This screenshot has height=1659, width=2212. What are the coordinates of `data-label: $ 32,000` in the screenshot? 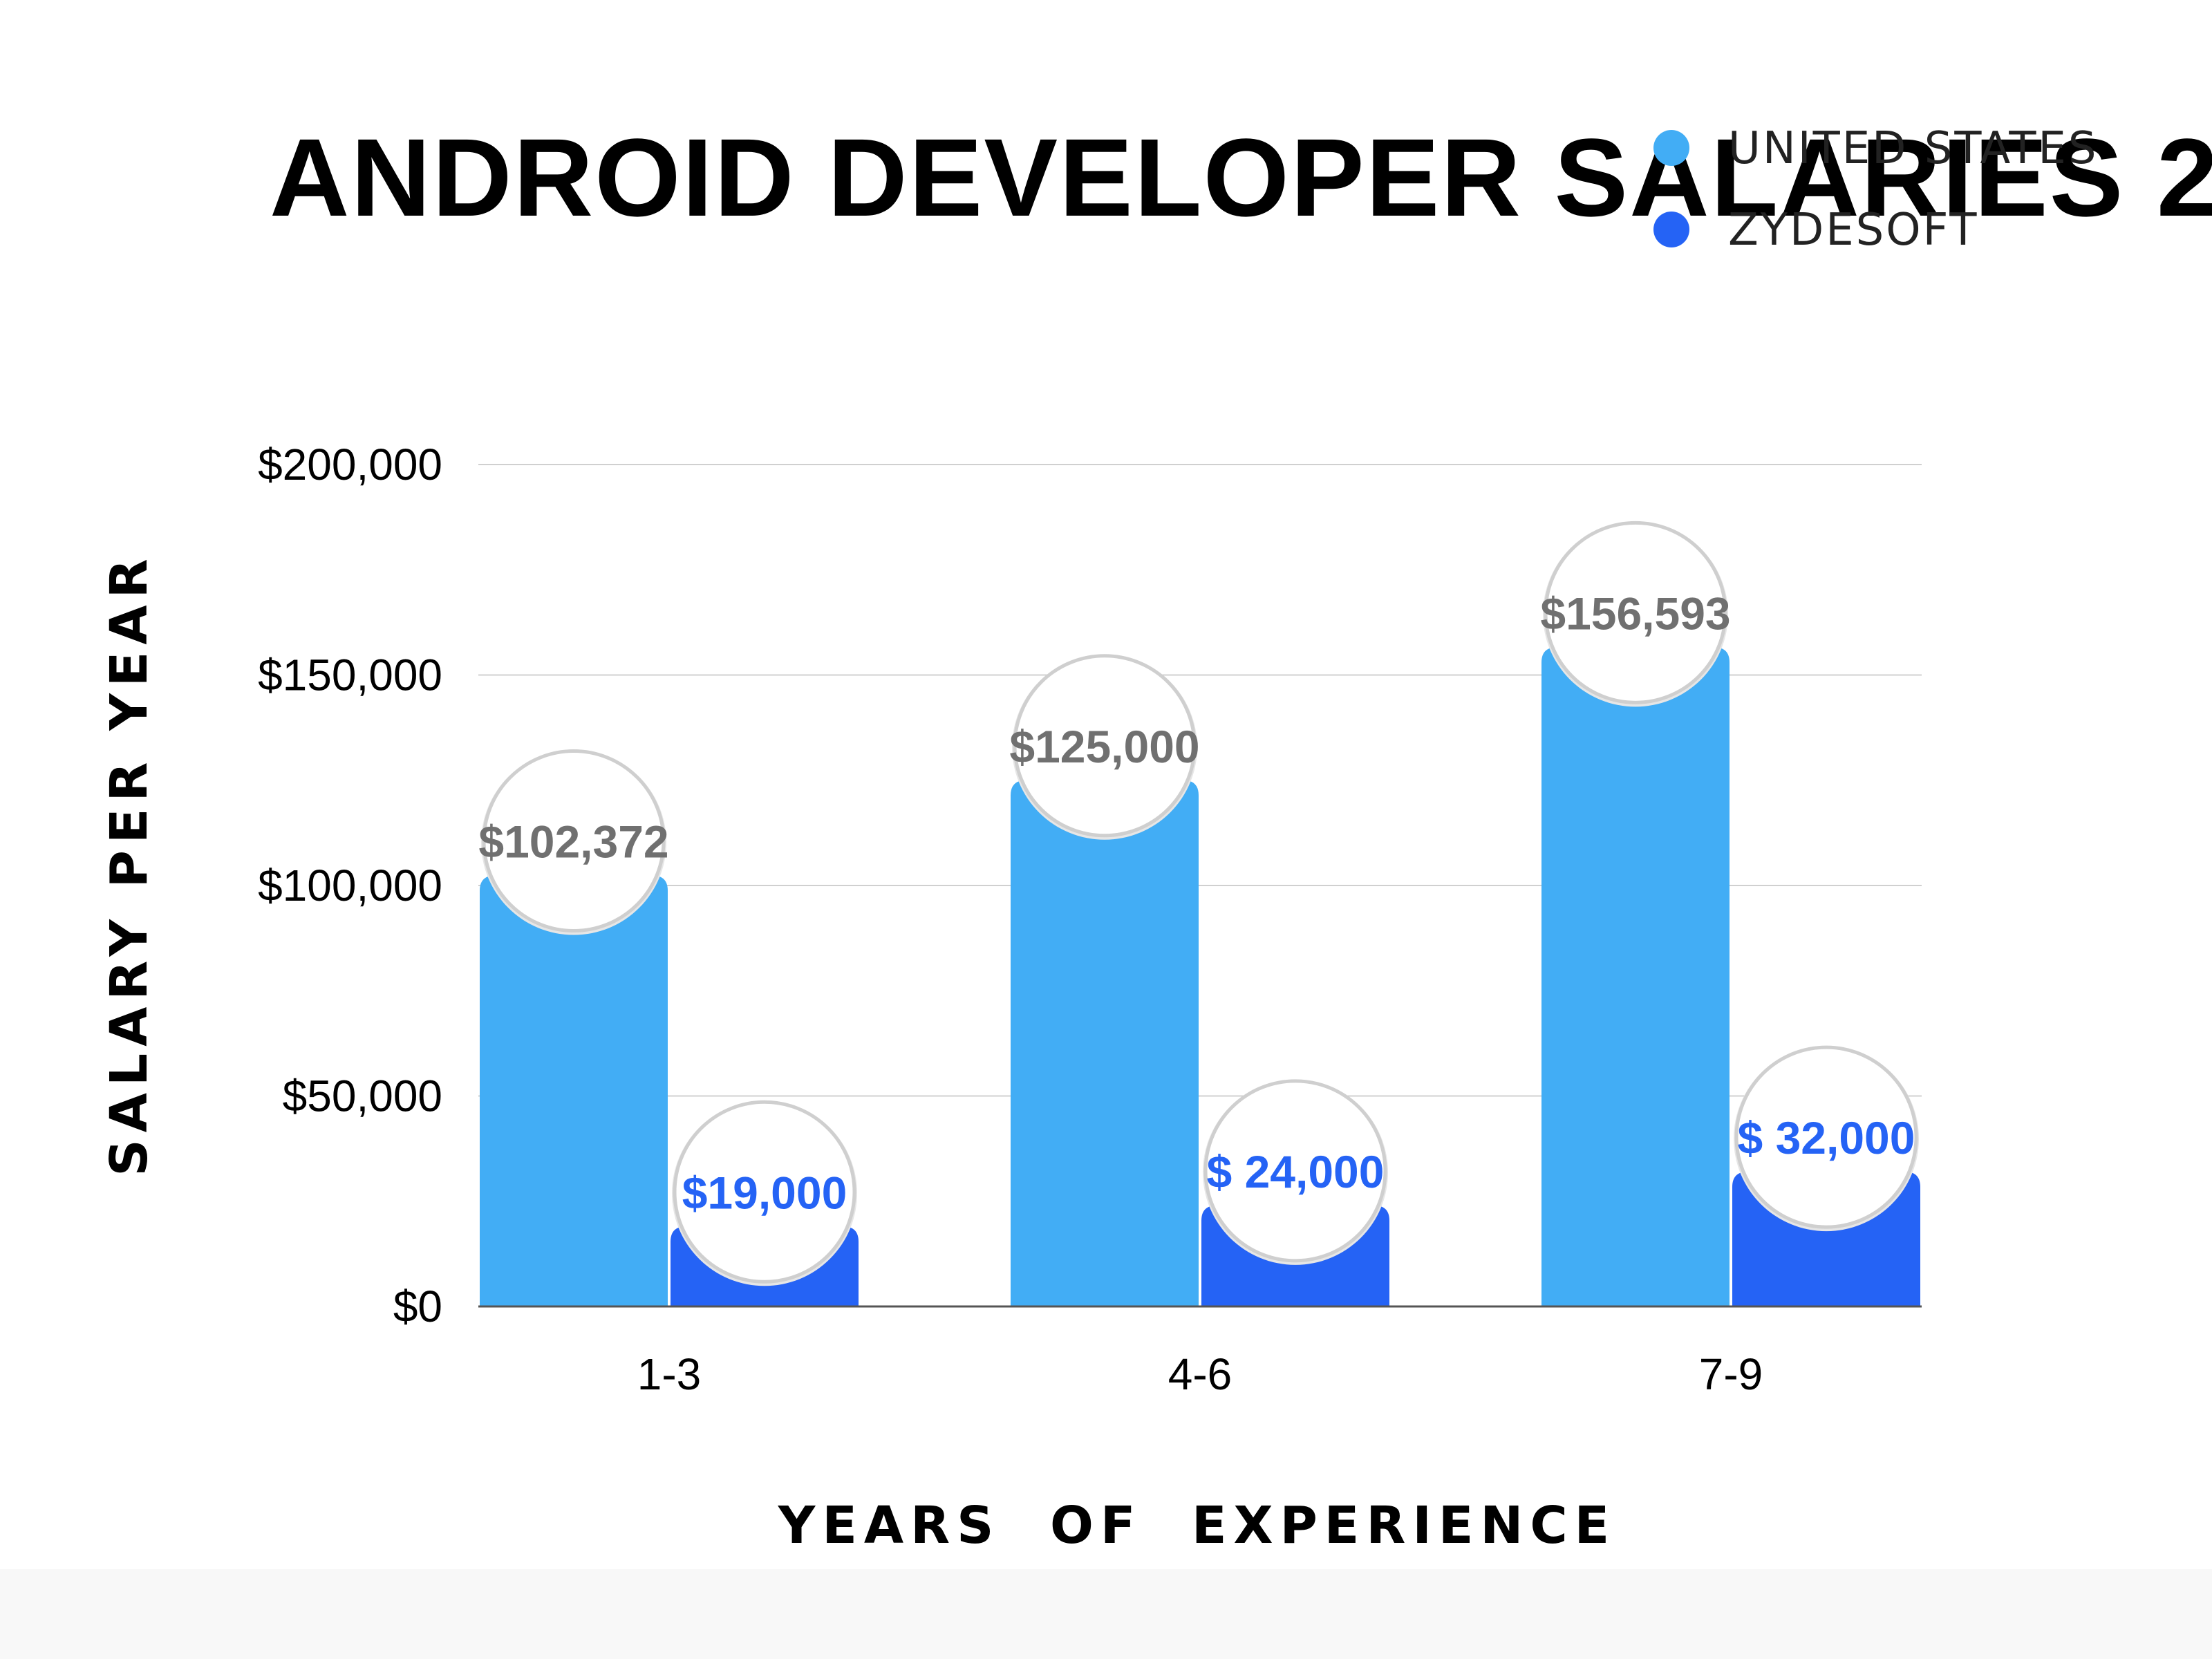 It's located at (1826, 1138).